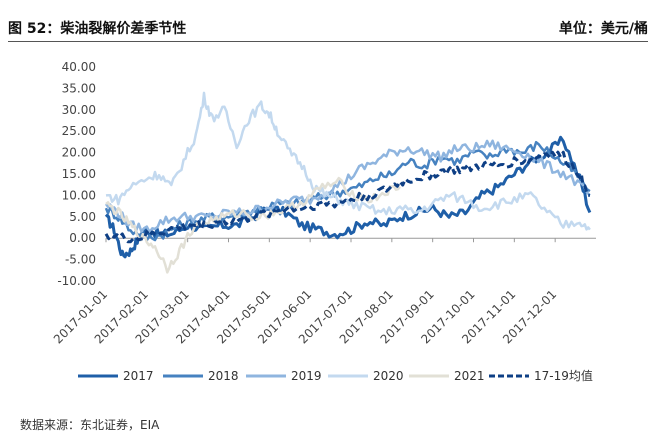  Describe the element at coordinates (563, 375) in the screenshot. I see `legend-label-17-19均值: 17-19均值` at that location.